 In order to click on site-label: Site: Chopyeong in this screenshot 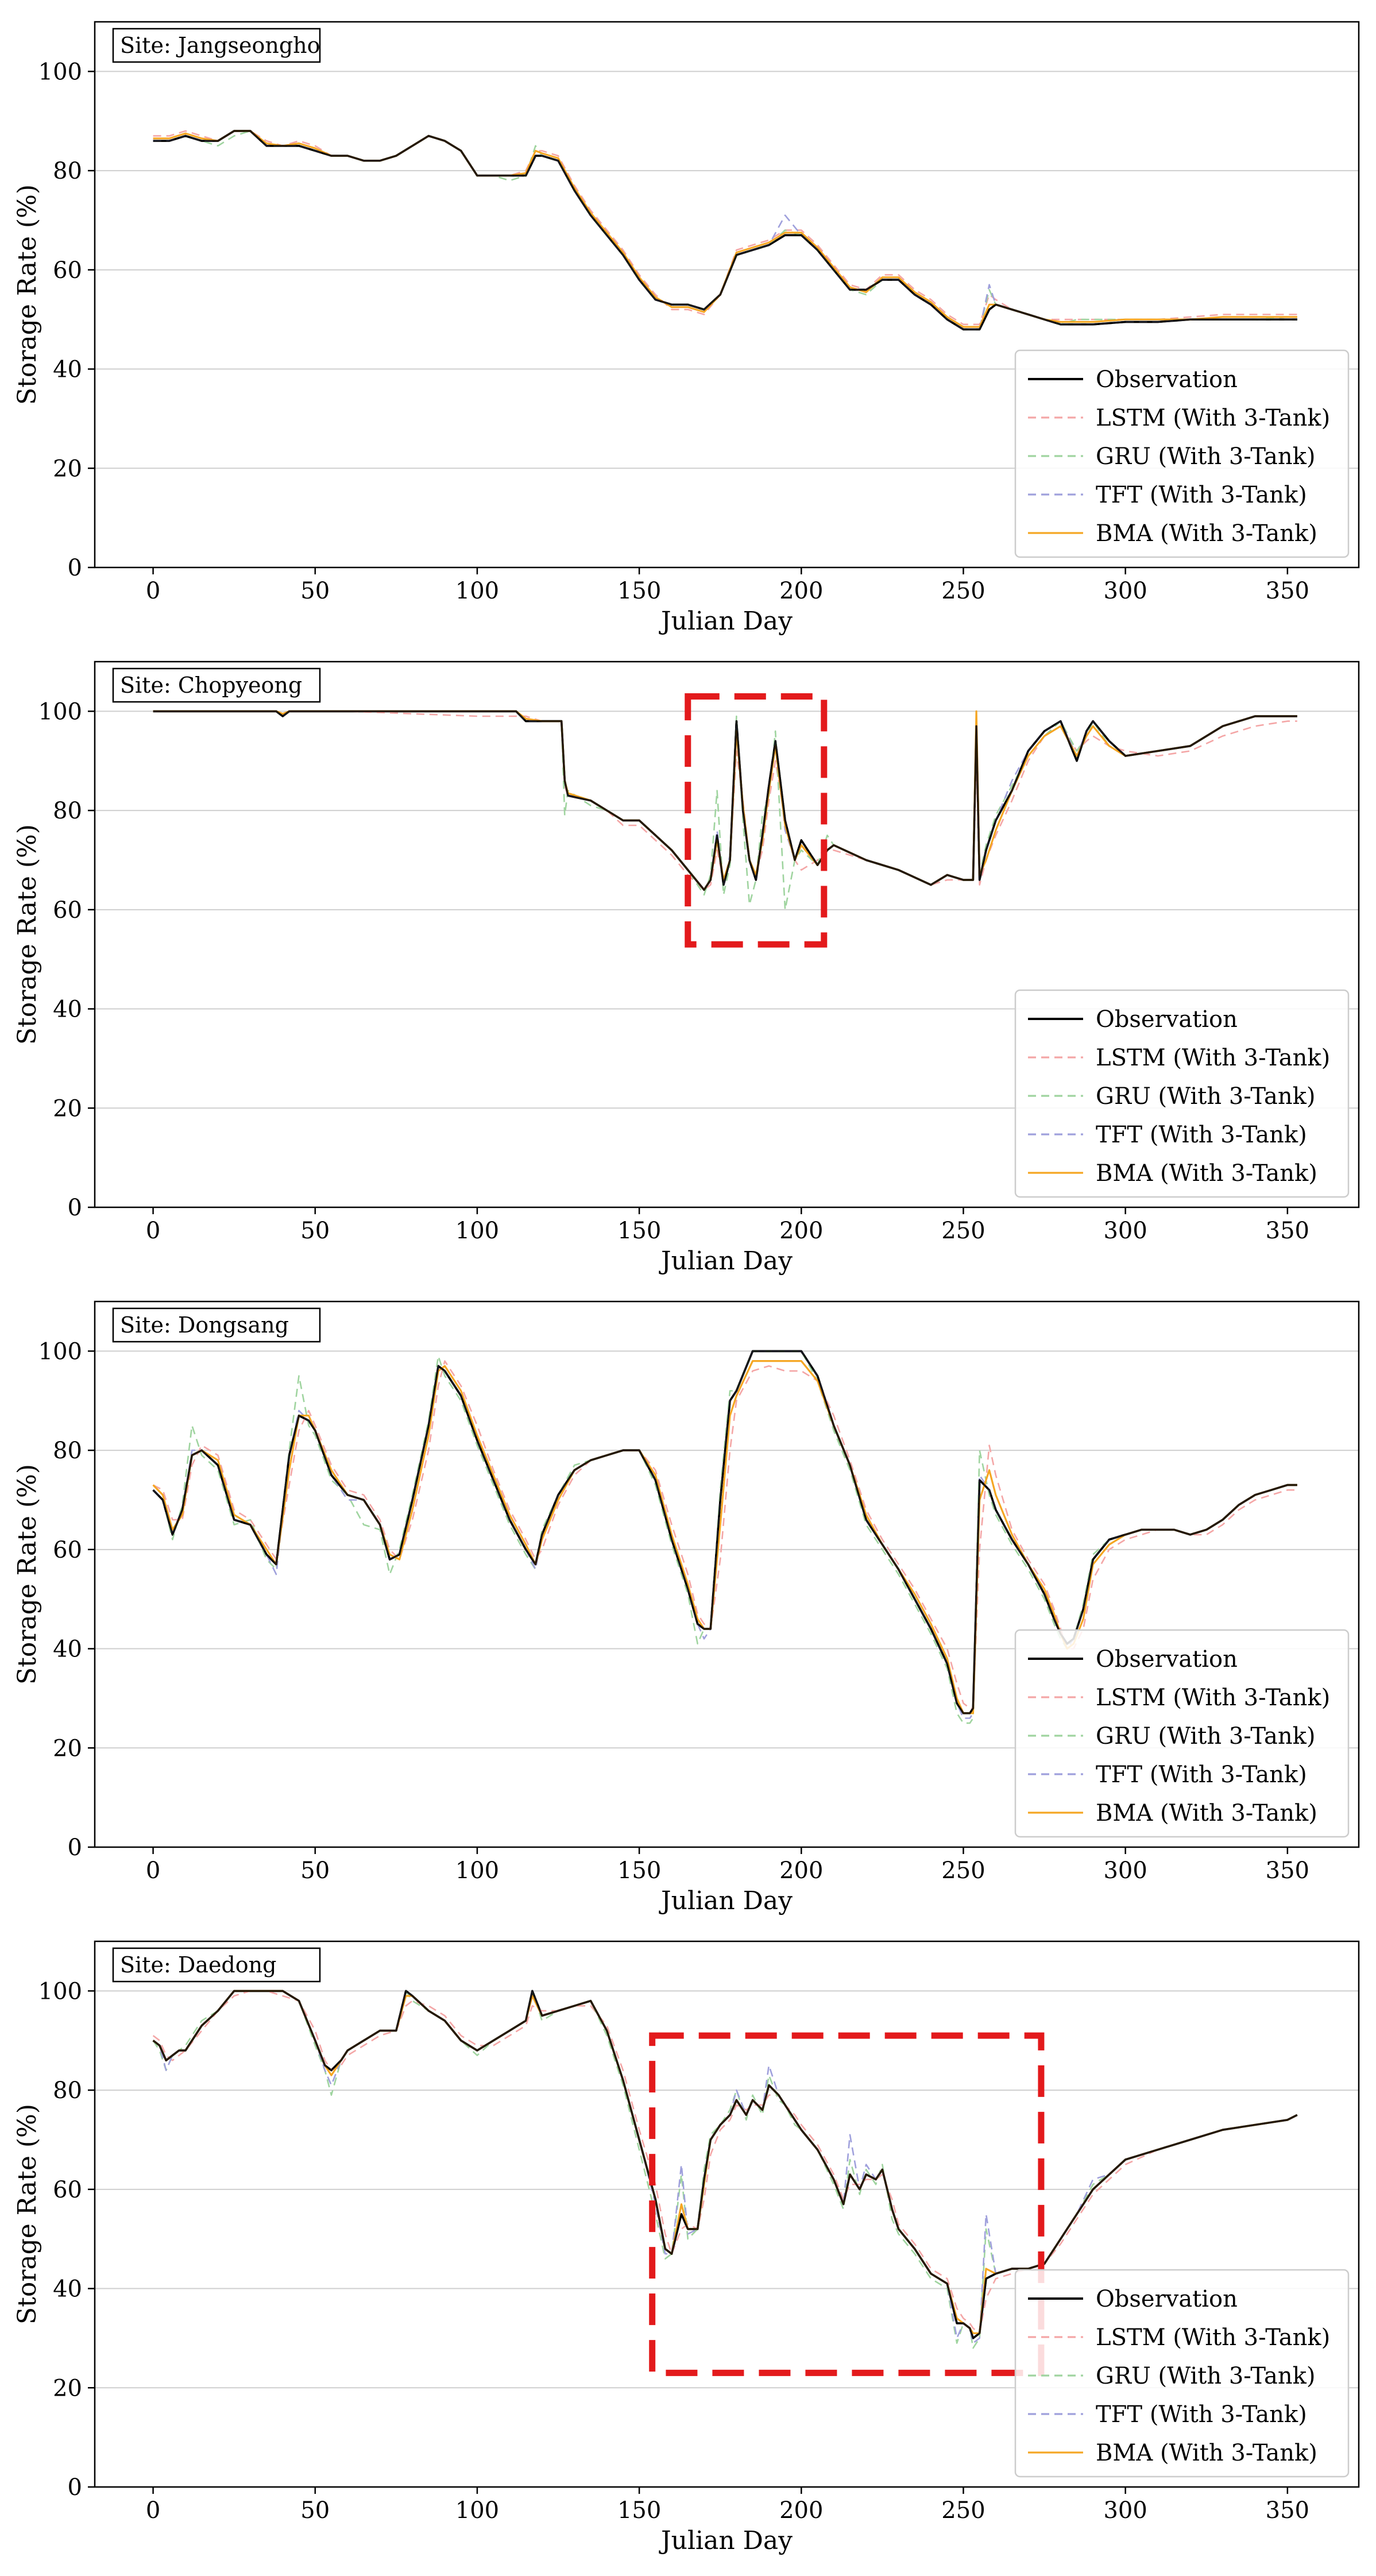, I will do `click(211, 685)`.